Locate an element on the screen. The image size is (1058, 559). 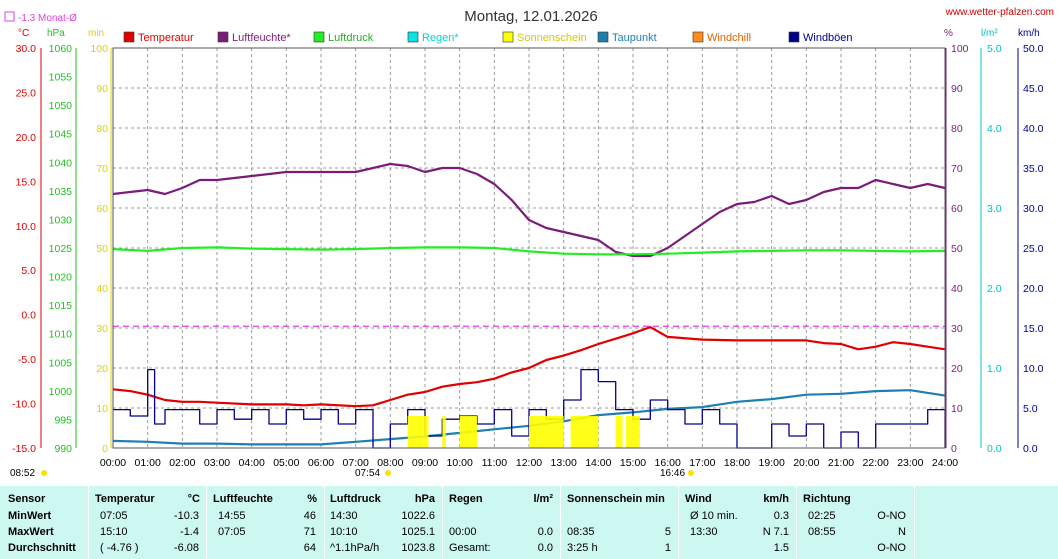
stats-dir-val: N is located at coordinates (902, 532).